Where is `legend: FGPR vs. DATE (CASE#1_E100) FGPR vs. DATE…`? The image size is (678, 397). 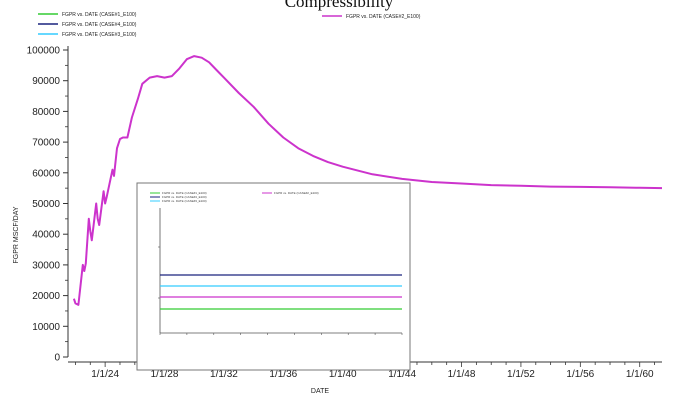 legend: FGPR vs. DATE (CASE#1_E100) FGPR vs. DATE… is located at coordinates (229, 25).